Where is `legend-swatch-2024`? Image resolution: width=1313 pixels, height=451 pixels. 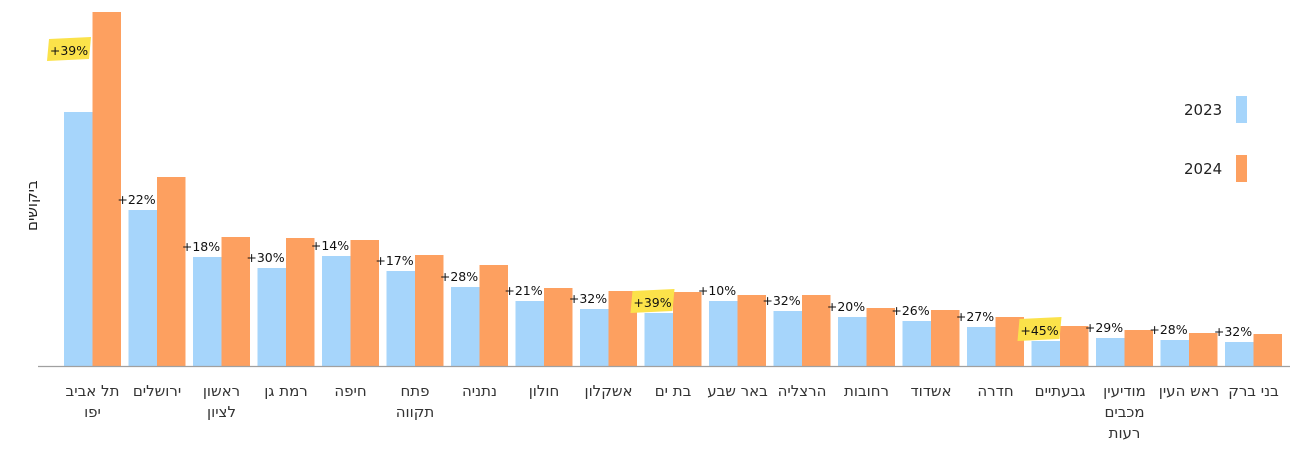 legend-swatch-2024 is located at coordinates (1242, 168).